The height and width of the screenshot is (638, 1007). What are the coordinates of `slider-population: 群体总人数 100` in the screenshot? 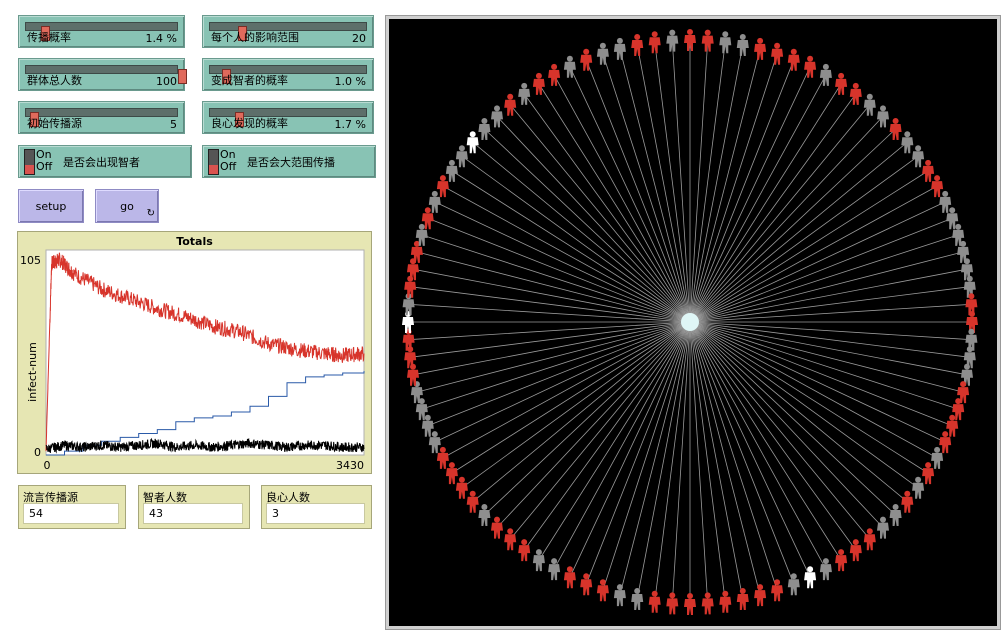 It's located at (102, 74).